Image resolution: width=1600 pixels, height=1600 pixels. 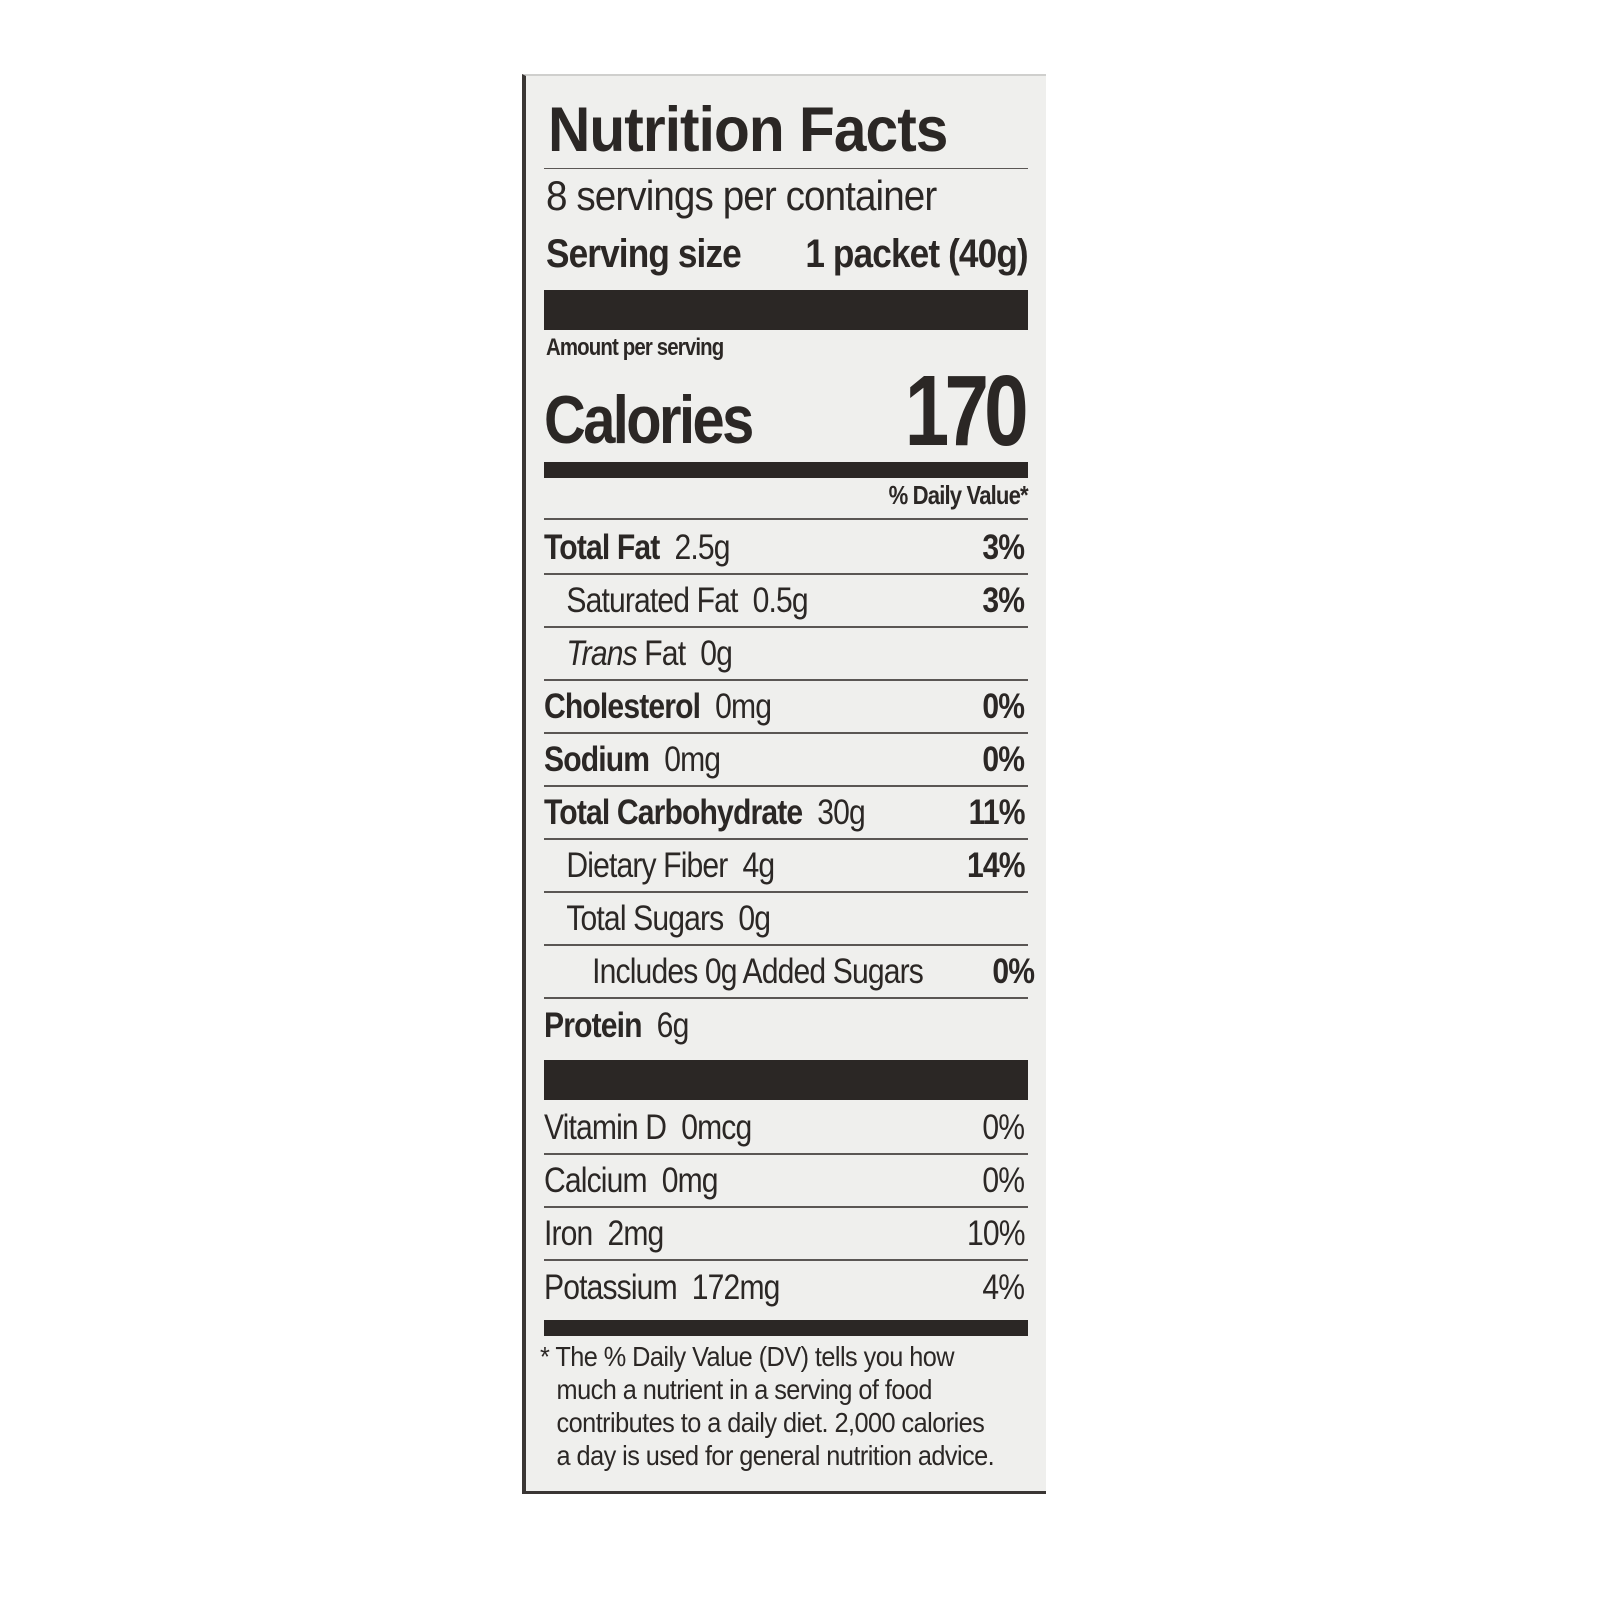 I want to click on nutrient-row: Sodium 0mg 0%, so click(x=786, y=760).